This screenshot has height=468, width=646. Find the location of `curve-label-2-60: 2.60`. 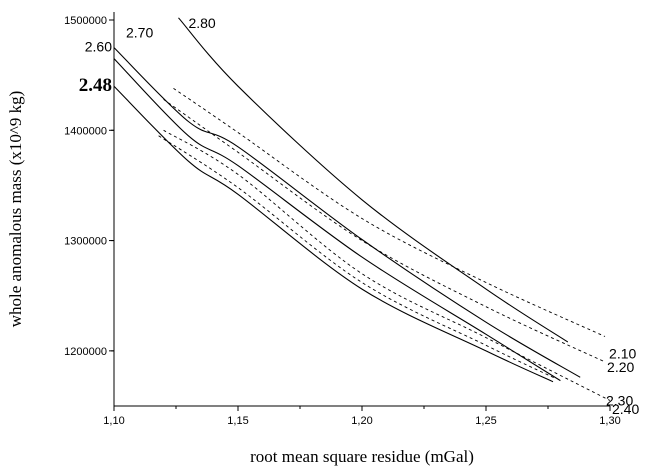

curve-label-2-60: 2.60 is located at coordinates (98, 47).